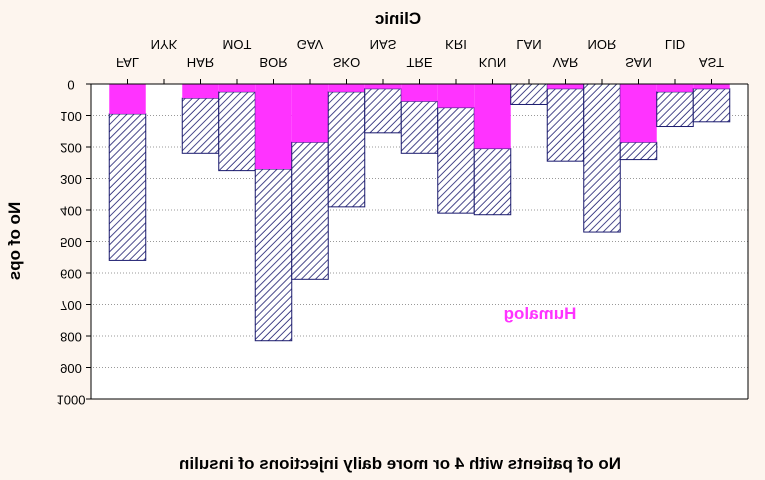 The width and height of the screenshot is (765, 480). I want to click on y-tick-label: 300, so click(71, 179).